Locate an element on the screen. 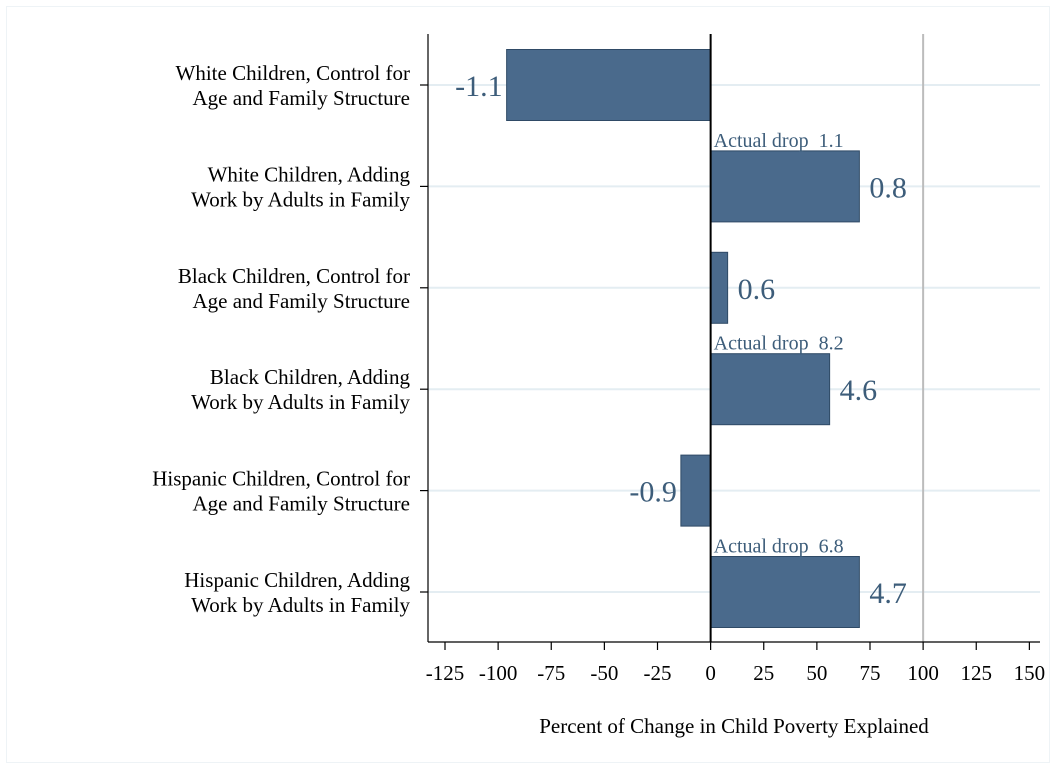 The height and width of the screenshot is (769, 1056). value-label: -1.1 is located at coordinates (479, 86).